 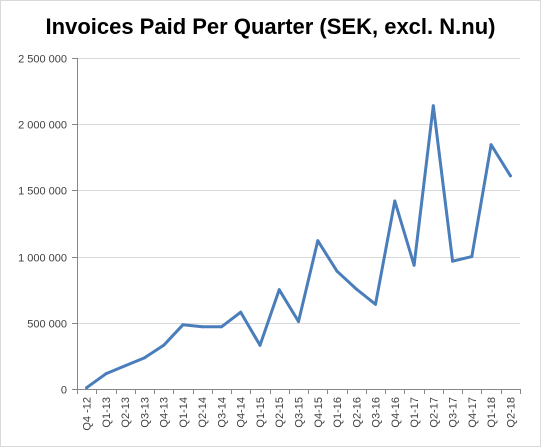 I want to click on x-tick-label: Q1-13, so click(x=107, y=412).